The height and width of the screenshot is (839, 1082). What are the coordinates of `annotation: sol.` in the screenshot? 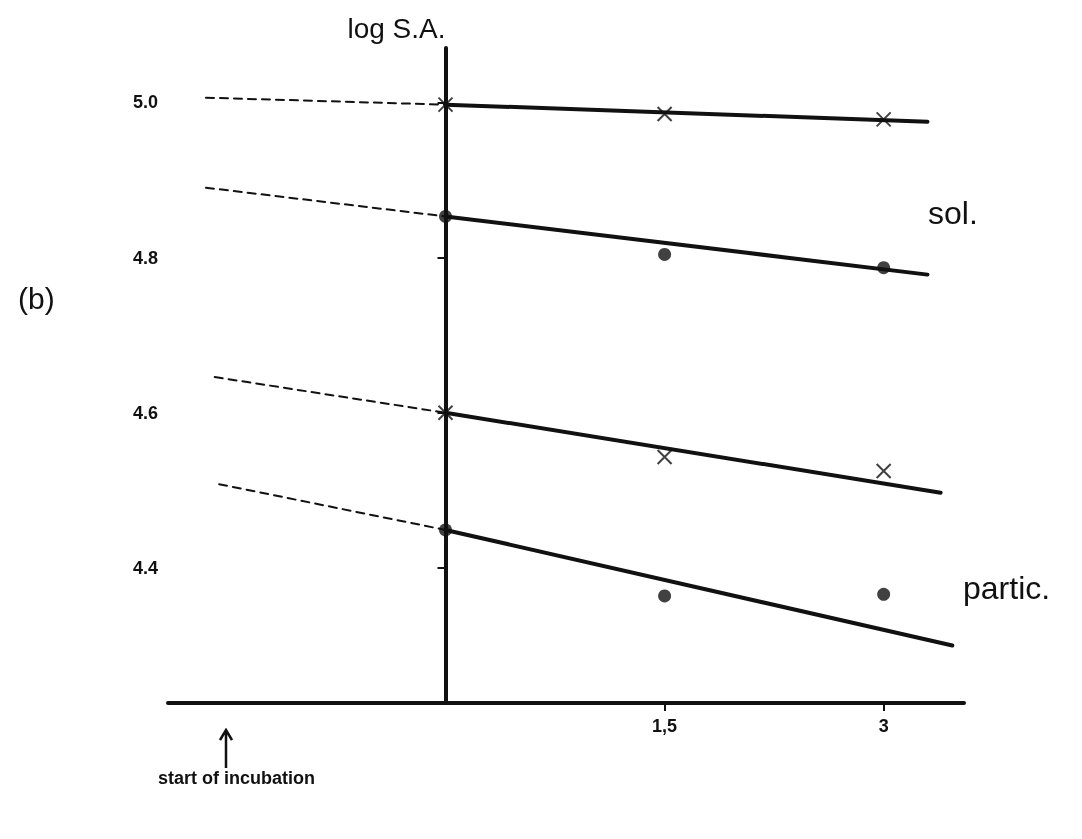 It's located at (953, 213).